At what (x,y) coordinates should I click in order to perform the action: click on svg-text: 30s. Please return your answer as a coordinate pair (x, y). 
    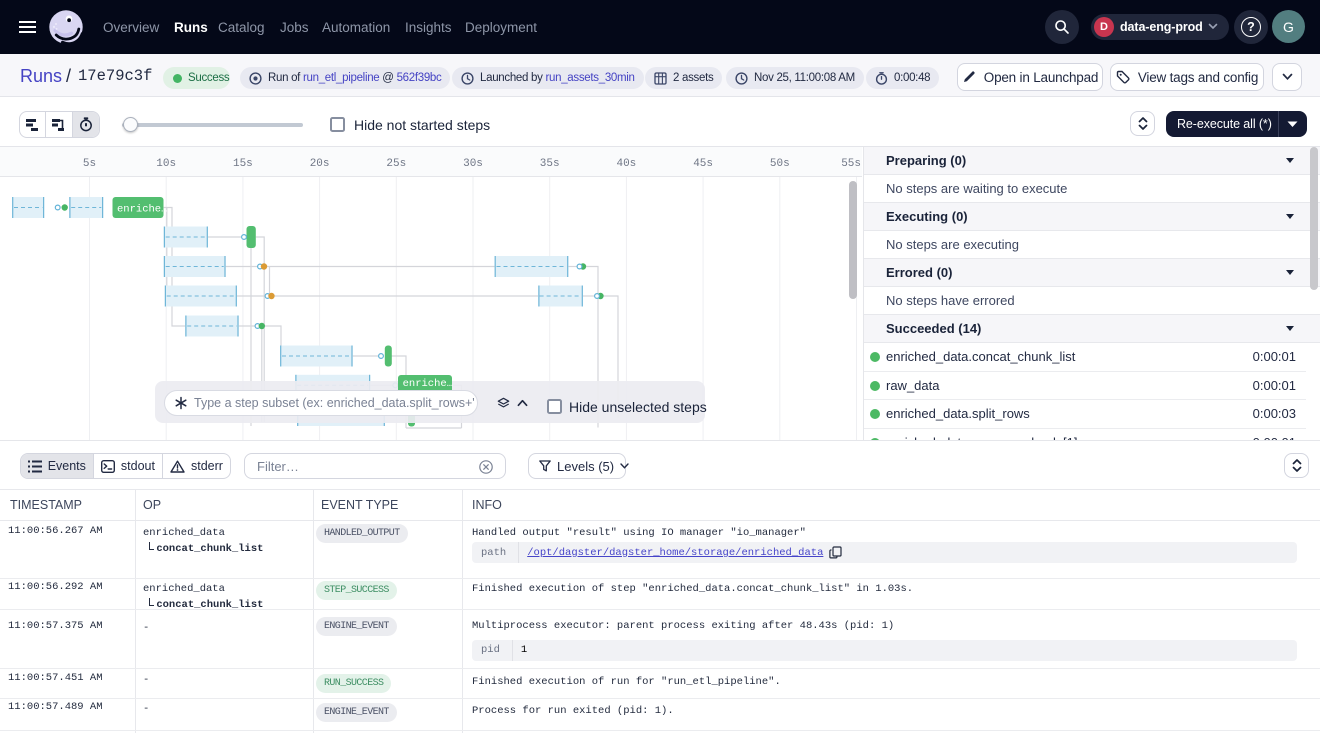
    Looking at the image, I should click on (473, 164).